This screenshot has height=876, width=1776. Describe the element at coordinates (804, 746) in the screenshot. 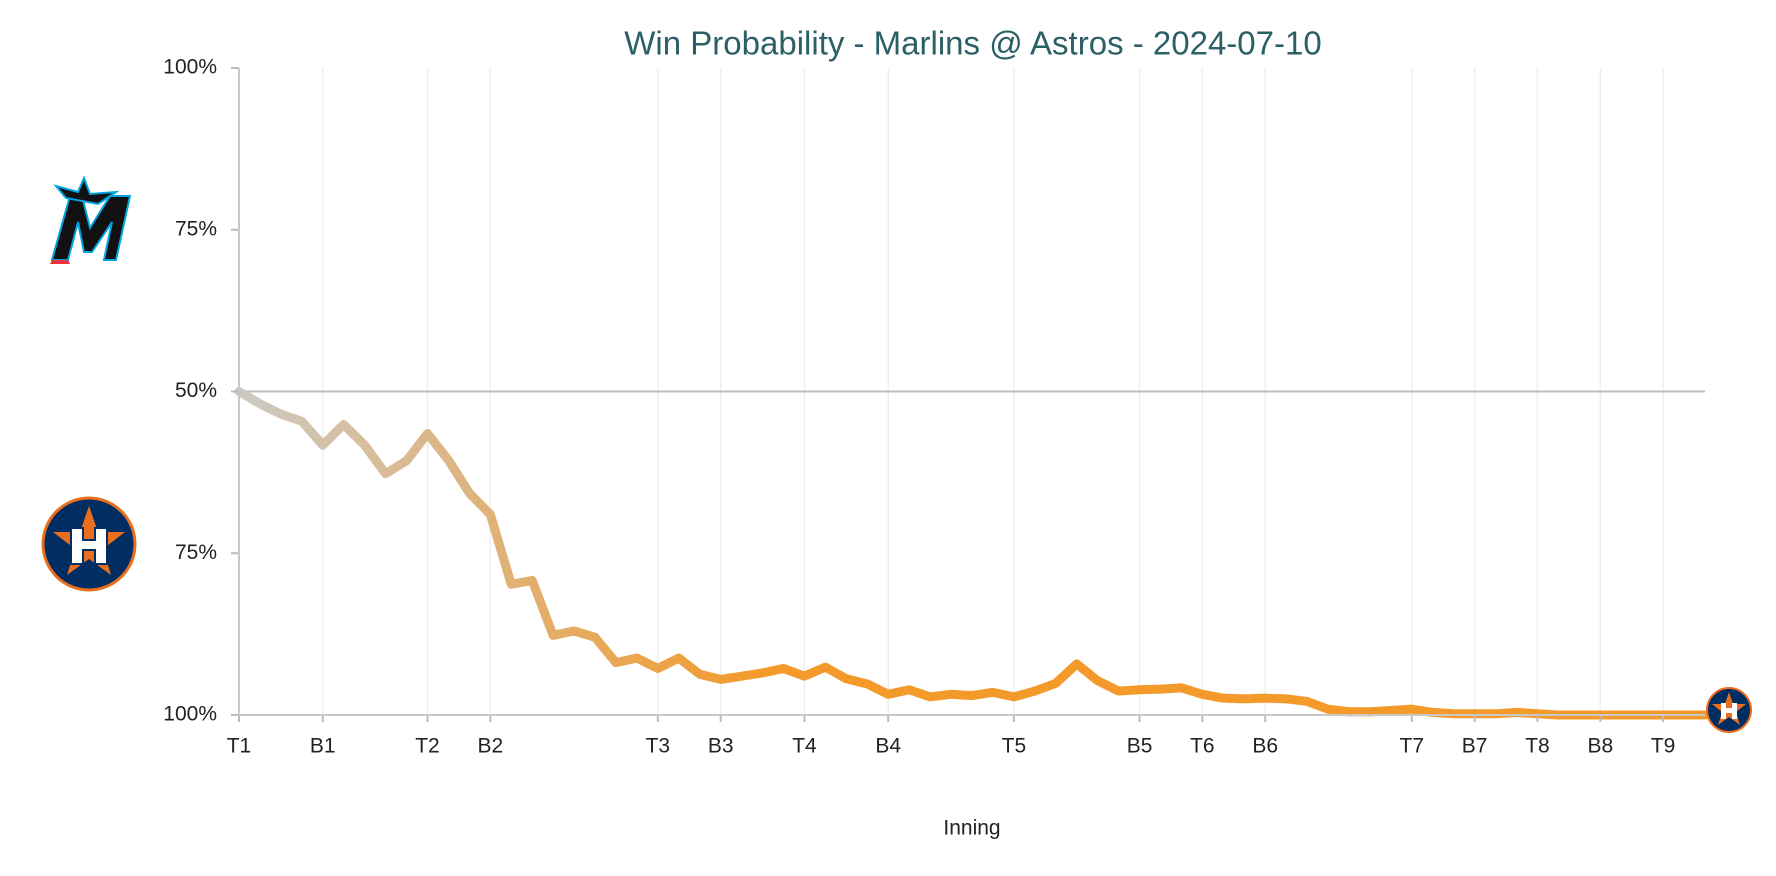

I see `x-tick-label: T4` at that location.